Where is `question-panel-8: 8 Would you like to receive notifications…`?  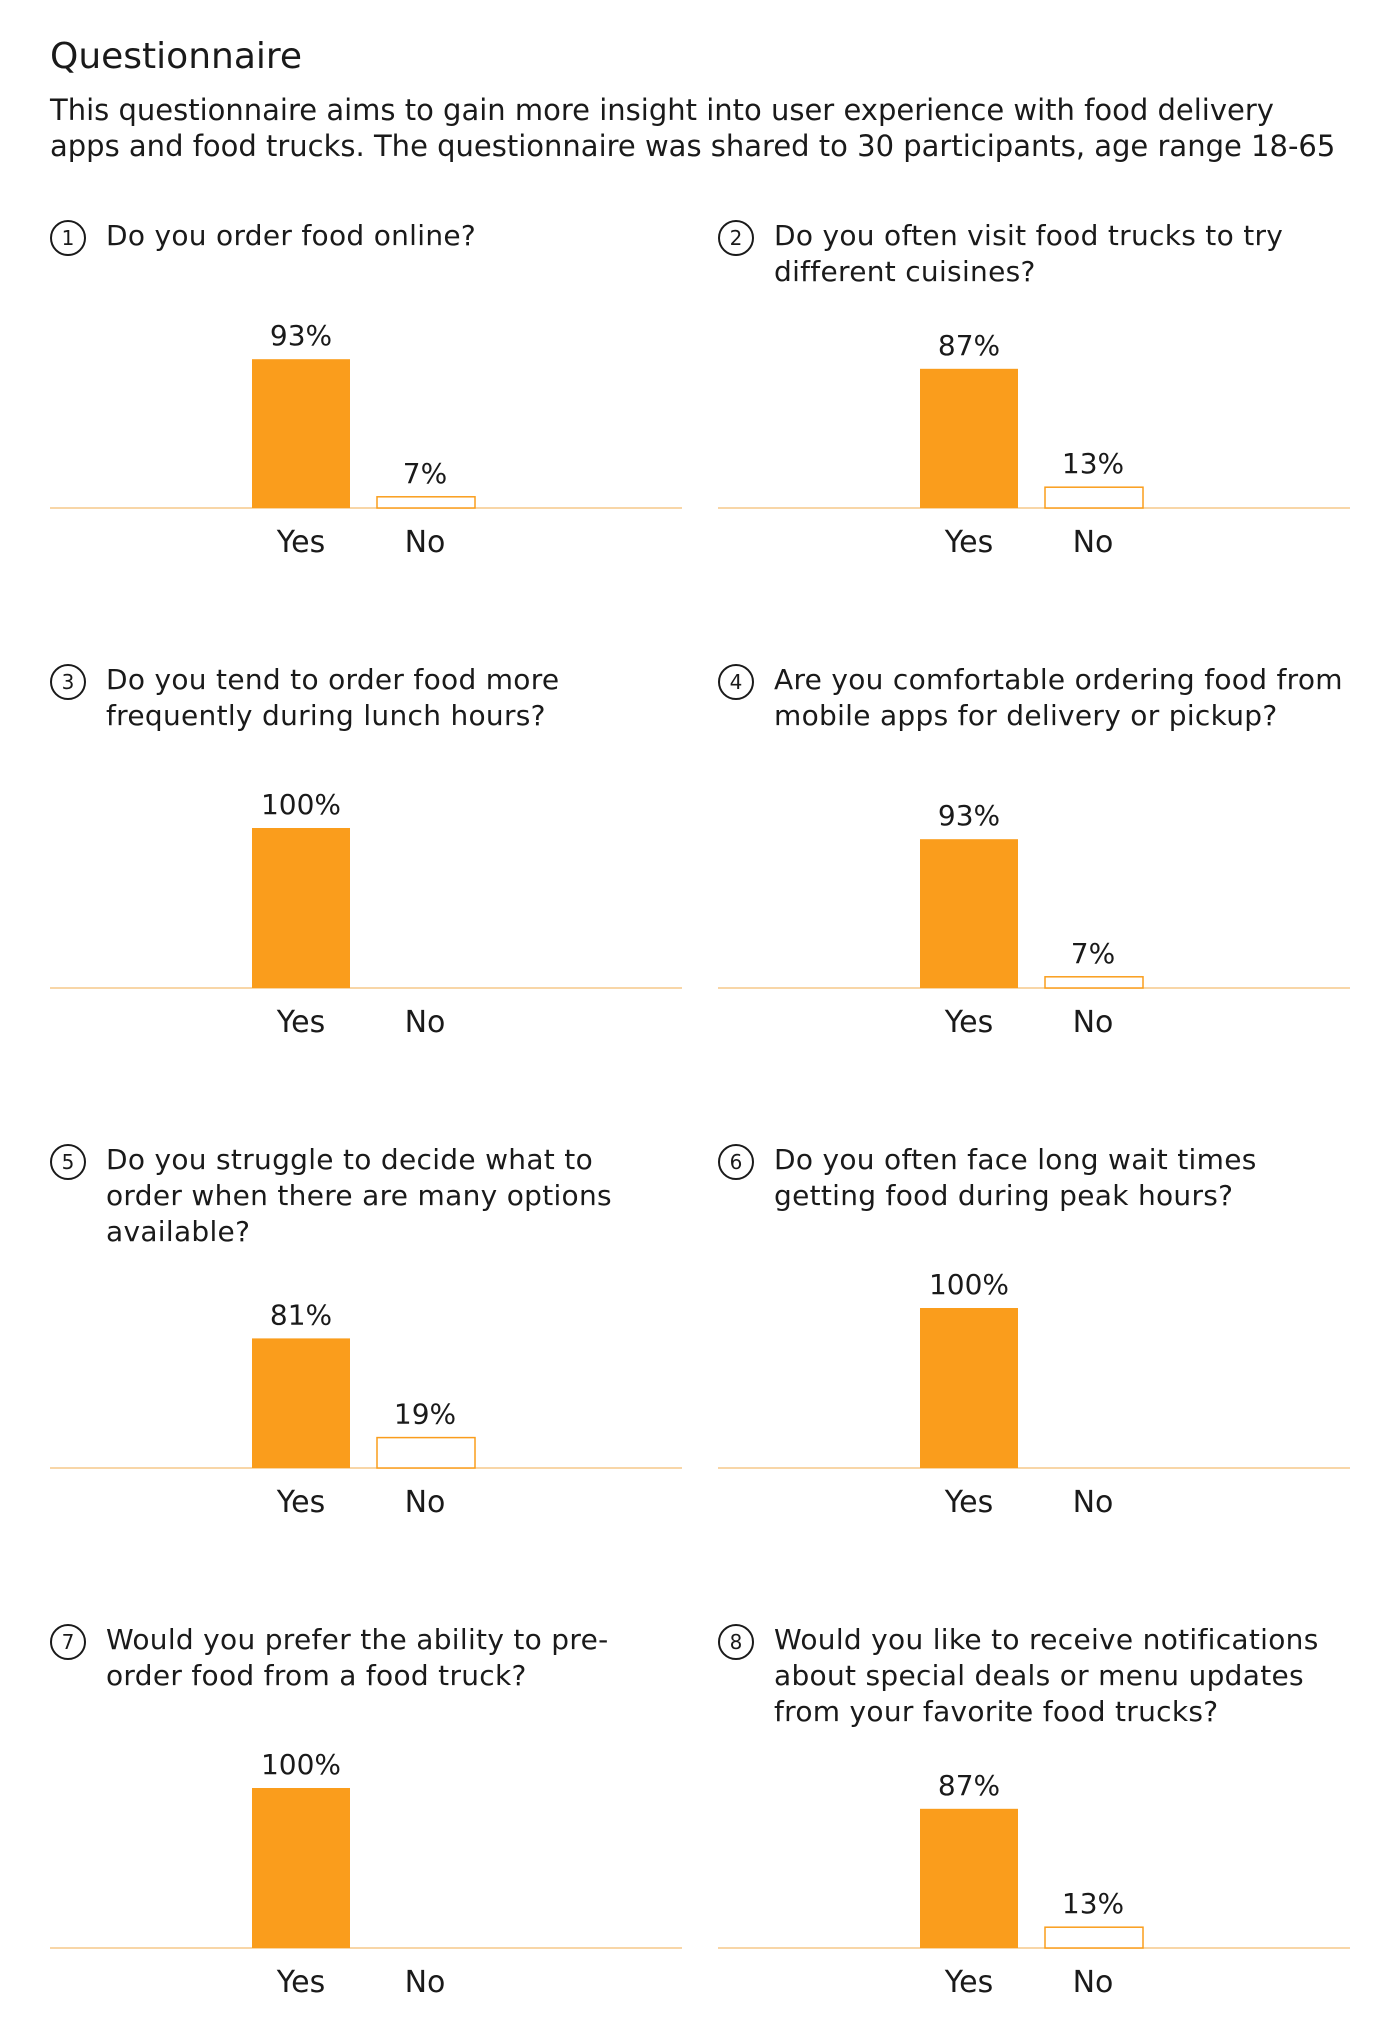 question-panel-8: 8 Would you like to receive notifications… is located at coordinates (1034, 1832).